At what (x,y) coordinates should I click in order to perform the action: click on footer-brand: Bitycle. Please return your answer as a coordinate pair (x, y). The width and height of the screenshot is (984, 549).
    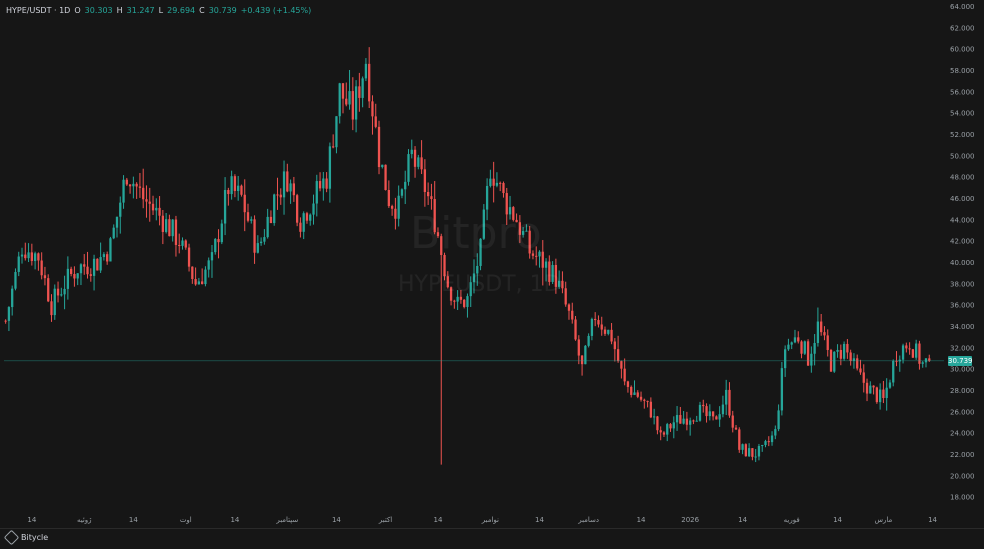
    Looking at the image, I should click on (35, 537).